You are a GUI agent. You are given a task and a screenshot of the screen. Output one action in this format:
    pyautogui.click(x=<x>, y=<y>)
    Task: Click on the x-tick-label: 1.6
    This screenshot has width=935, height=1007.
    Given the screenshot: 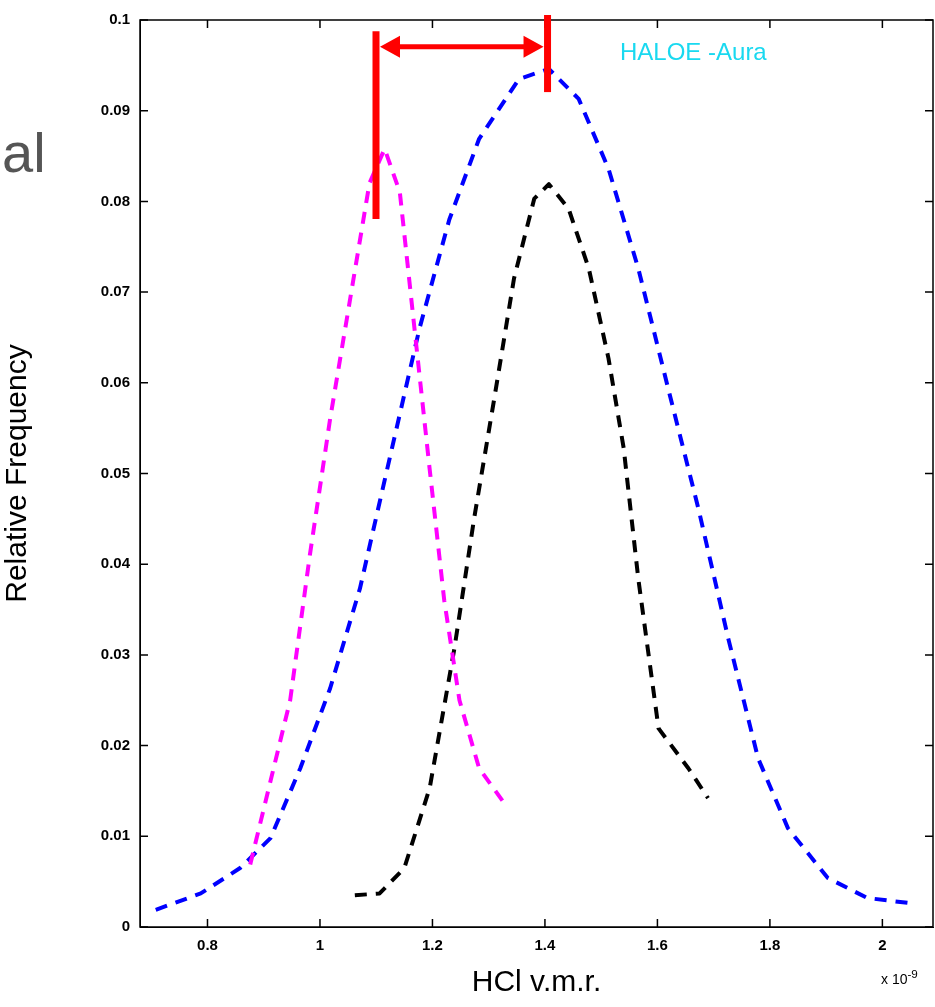 What is the action you would take?
    pyautogui.click(x=657, y=945)
    